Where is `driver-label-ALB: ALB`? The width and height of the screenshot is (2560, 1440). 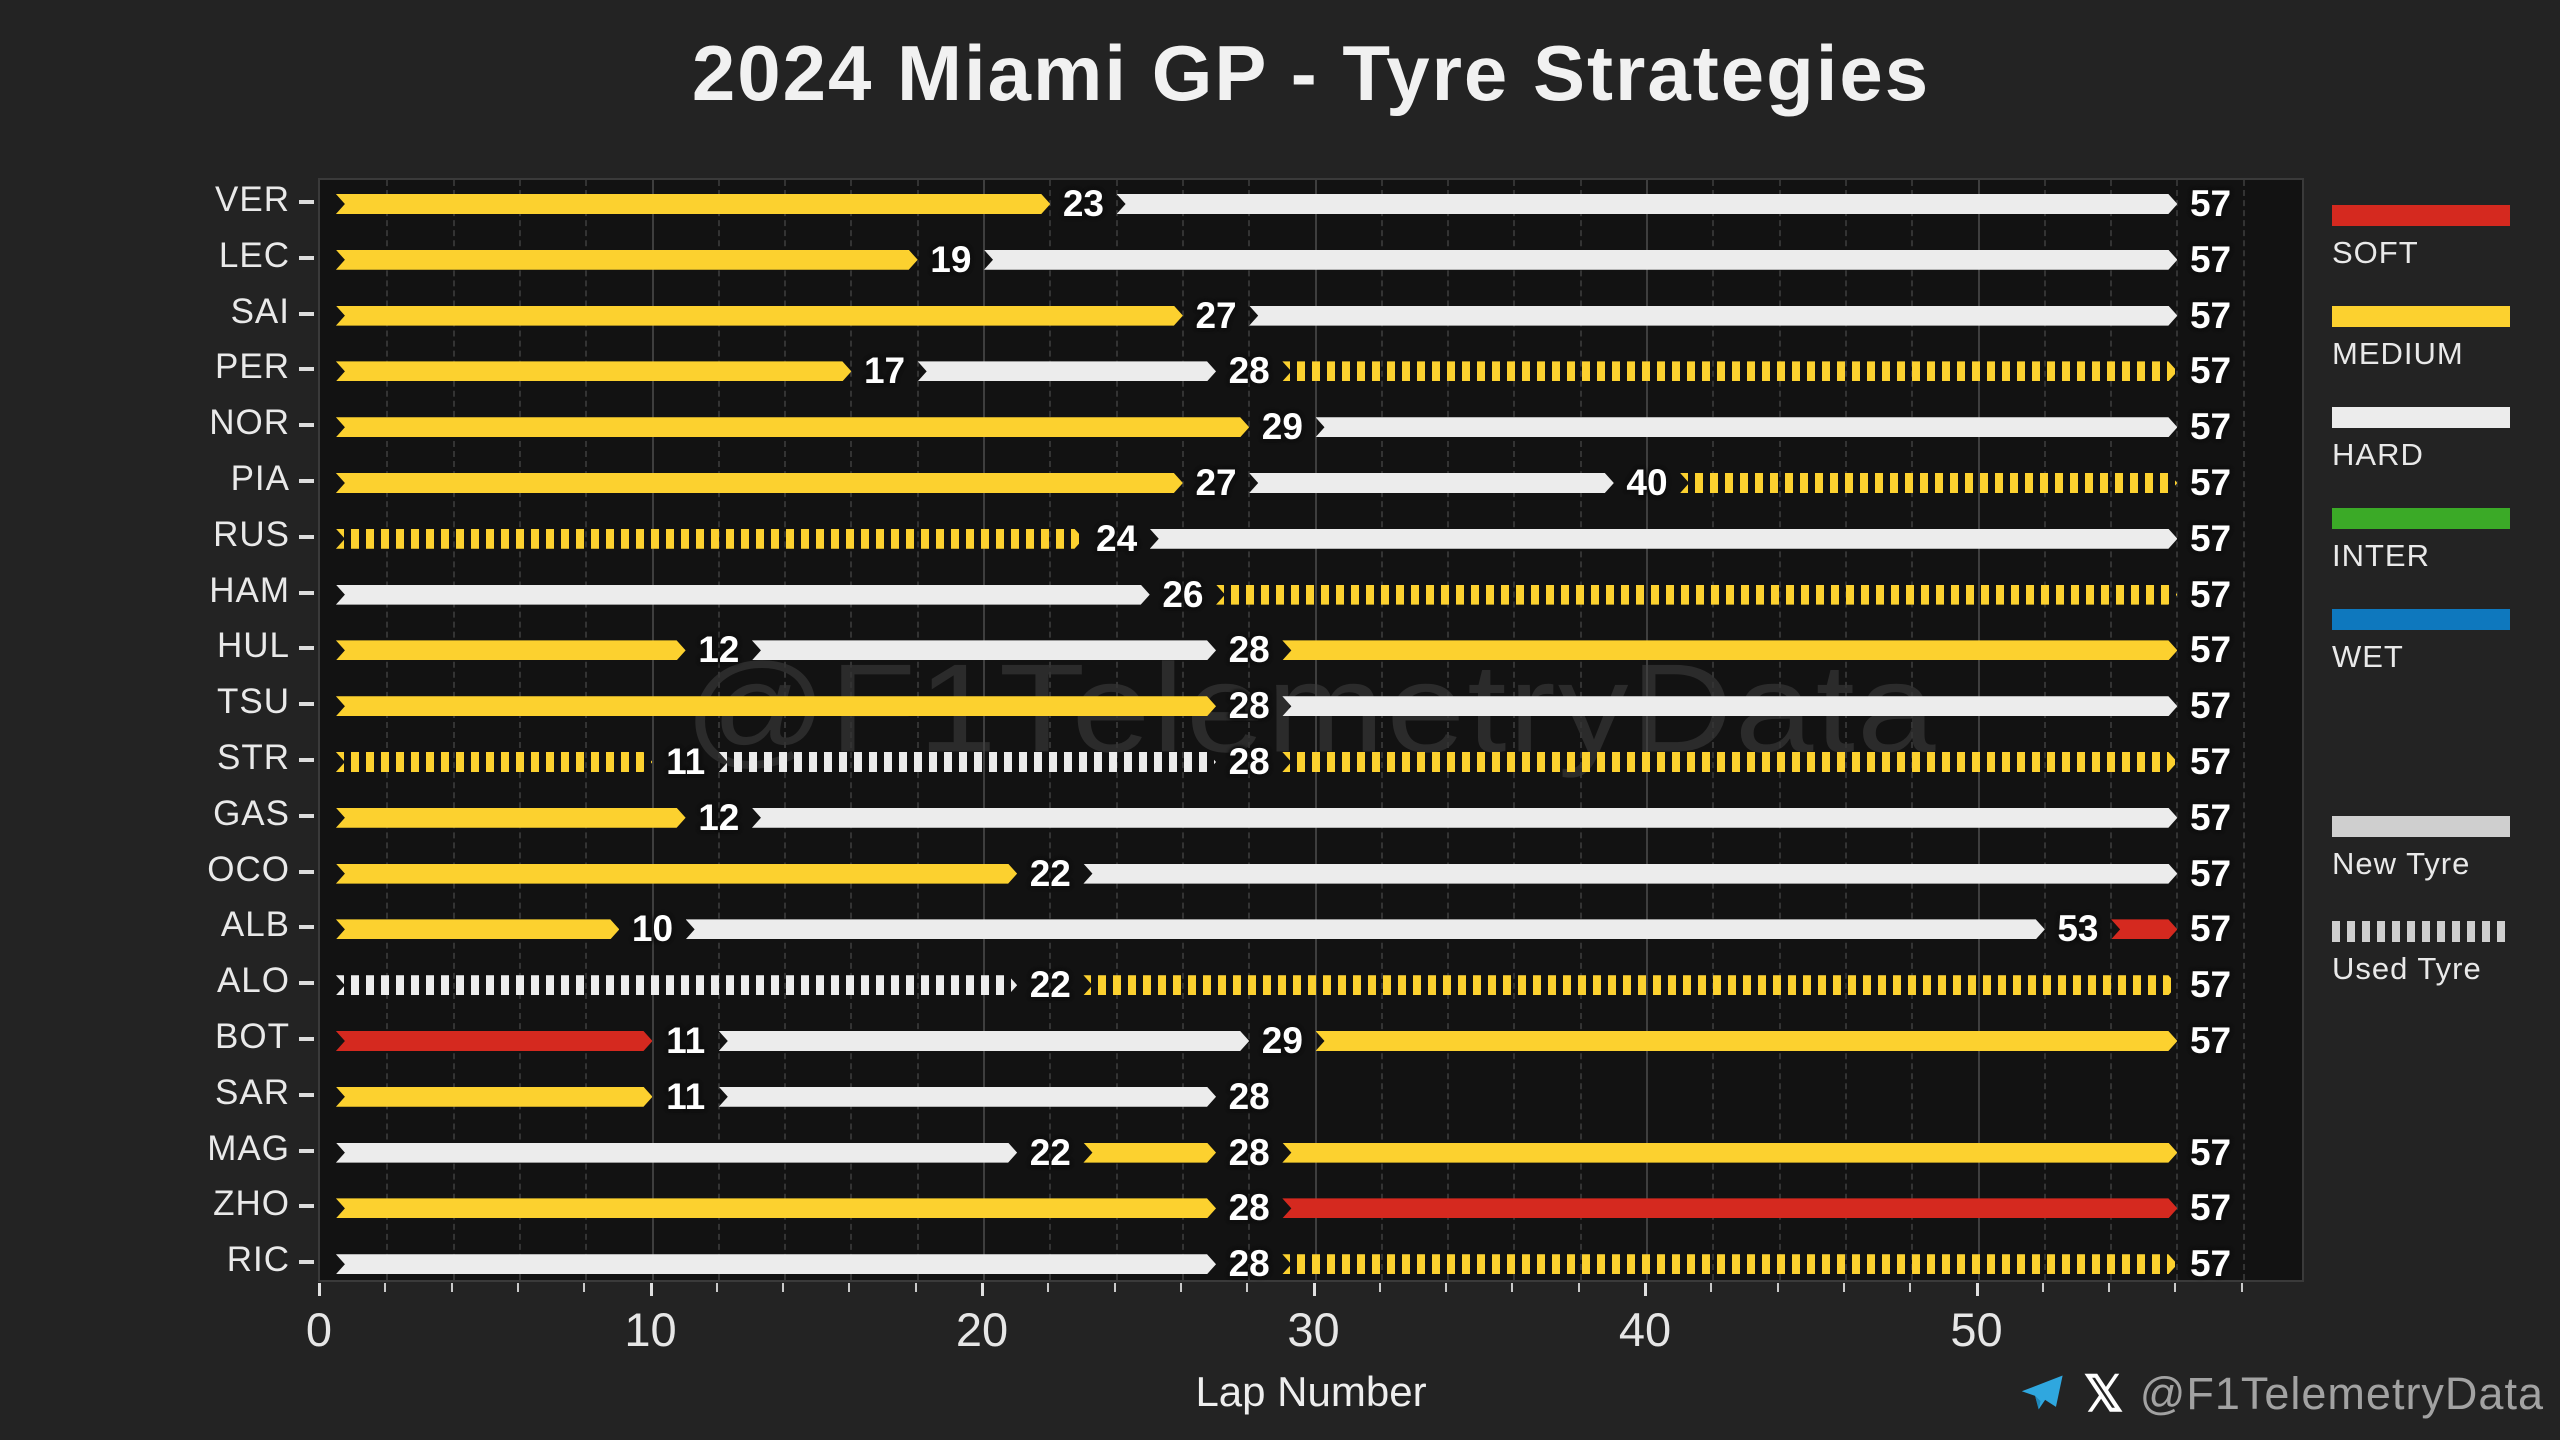 driver-label-ALB: ALB is located at coordinates (255, 925).